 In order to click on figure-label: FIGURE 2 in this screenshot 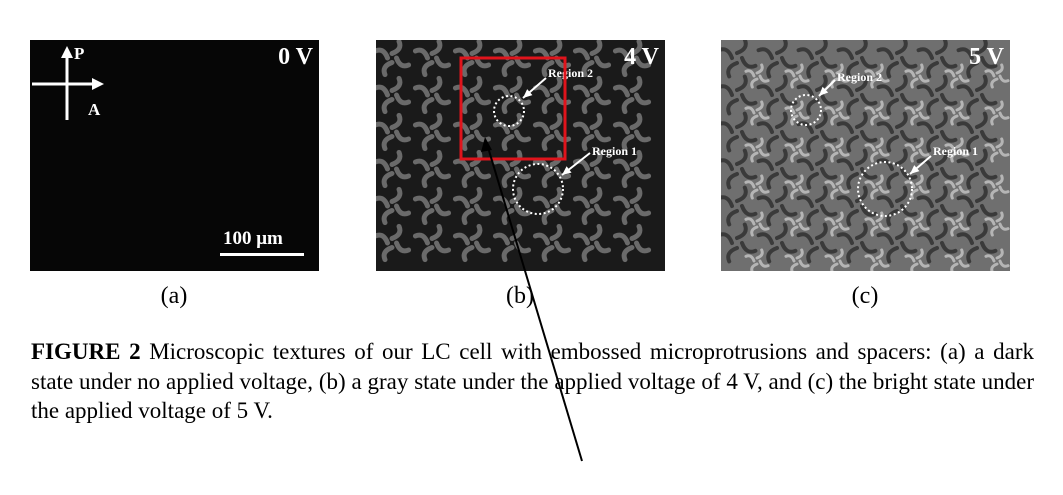, I will do `click(86, 351)`.